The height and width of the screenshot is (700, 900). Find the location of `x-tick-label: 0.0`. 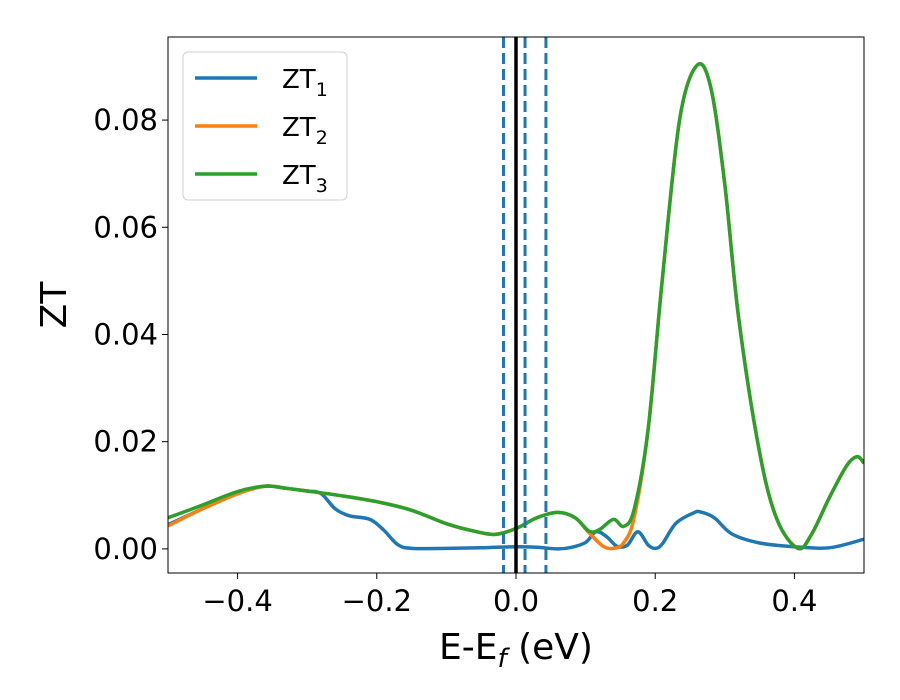

x-tick-label: 0.0 is located at coordinates (516, 601).